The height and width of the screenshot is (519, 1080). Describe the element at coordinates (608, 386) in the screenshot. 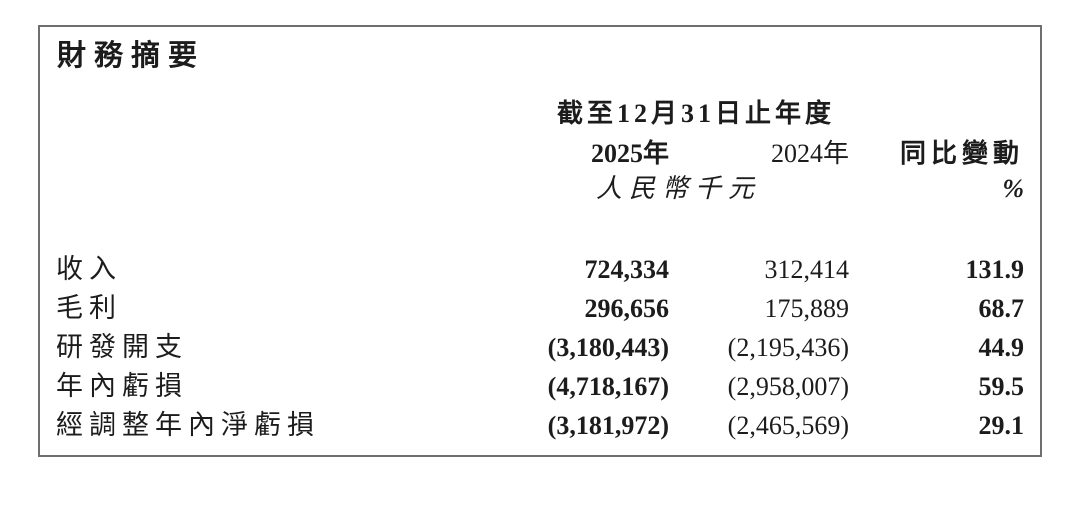

I see `value-2025: (4,718,167)` at that location.